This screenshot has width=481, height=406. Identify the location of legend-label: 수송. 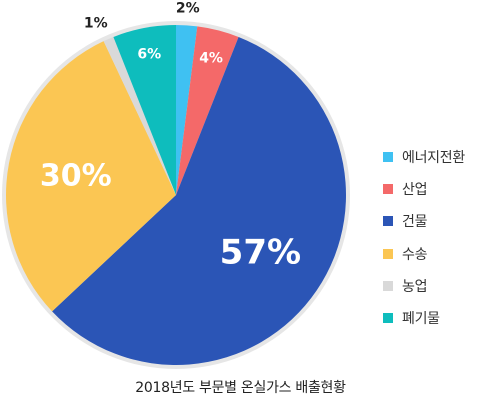
(415, 254).